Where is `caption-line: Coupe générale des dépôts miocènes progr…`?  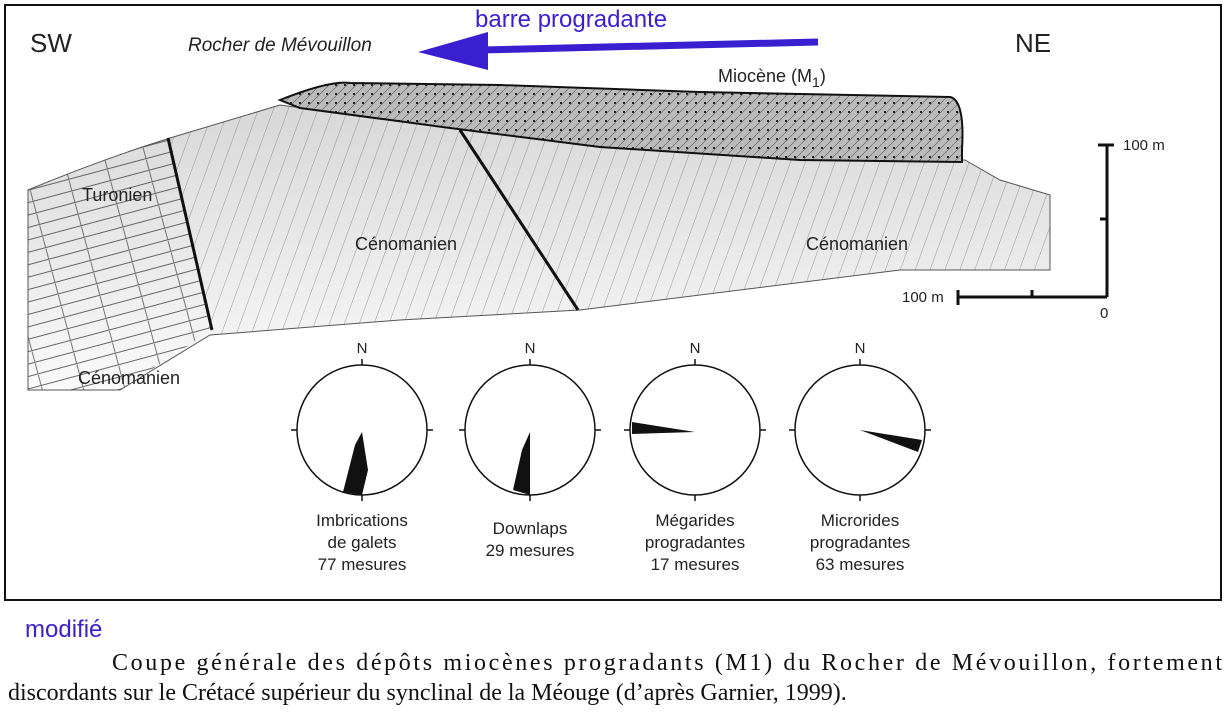 caption-line: Coupe générale des dépôts miocènes progr… is located at coordinates (667, 663).